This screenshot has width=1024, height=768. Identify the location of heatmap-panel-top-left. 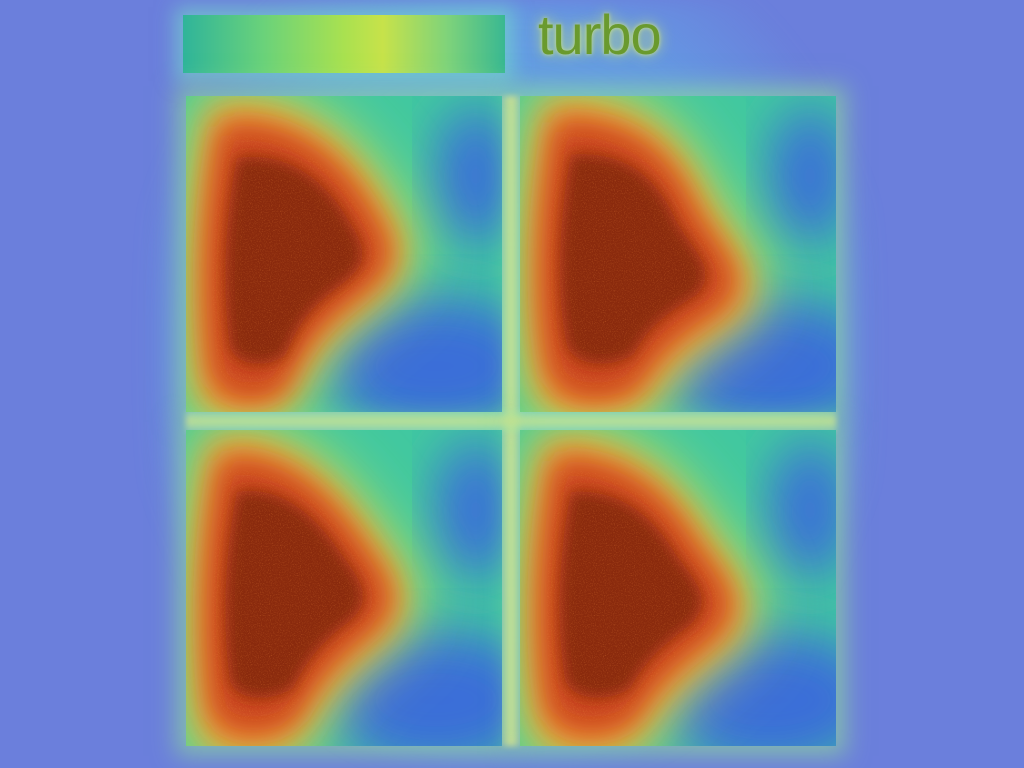
(344, 254).